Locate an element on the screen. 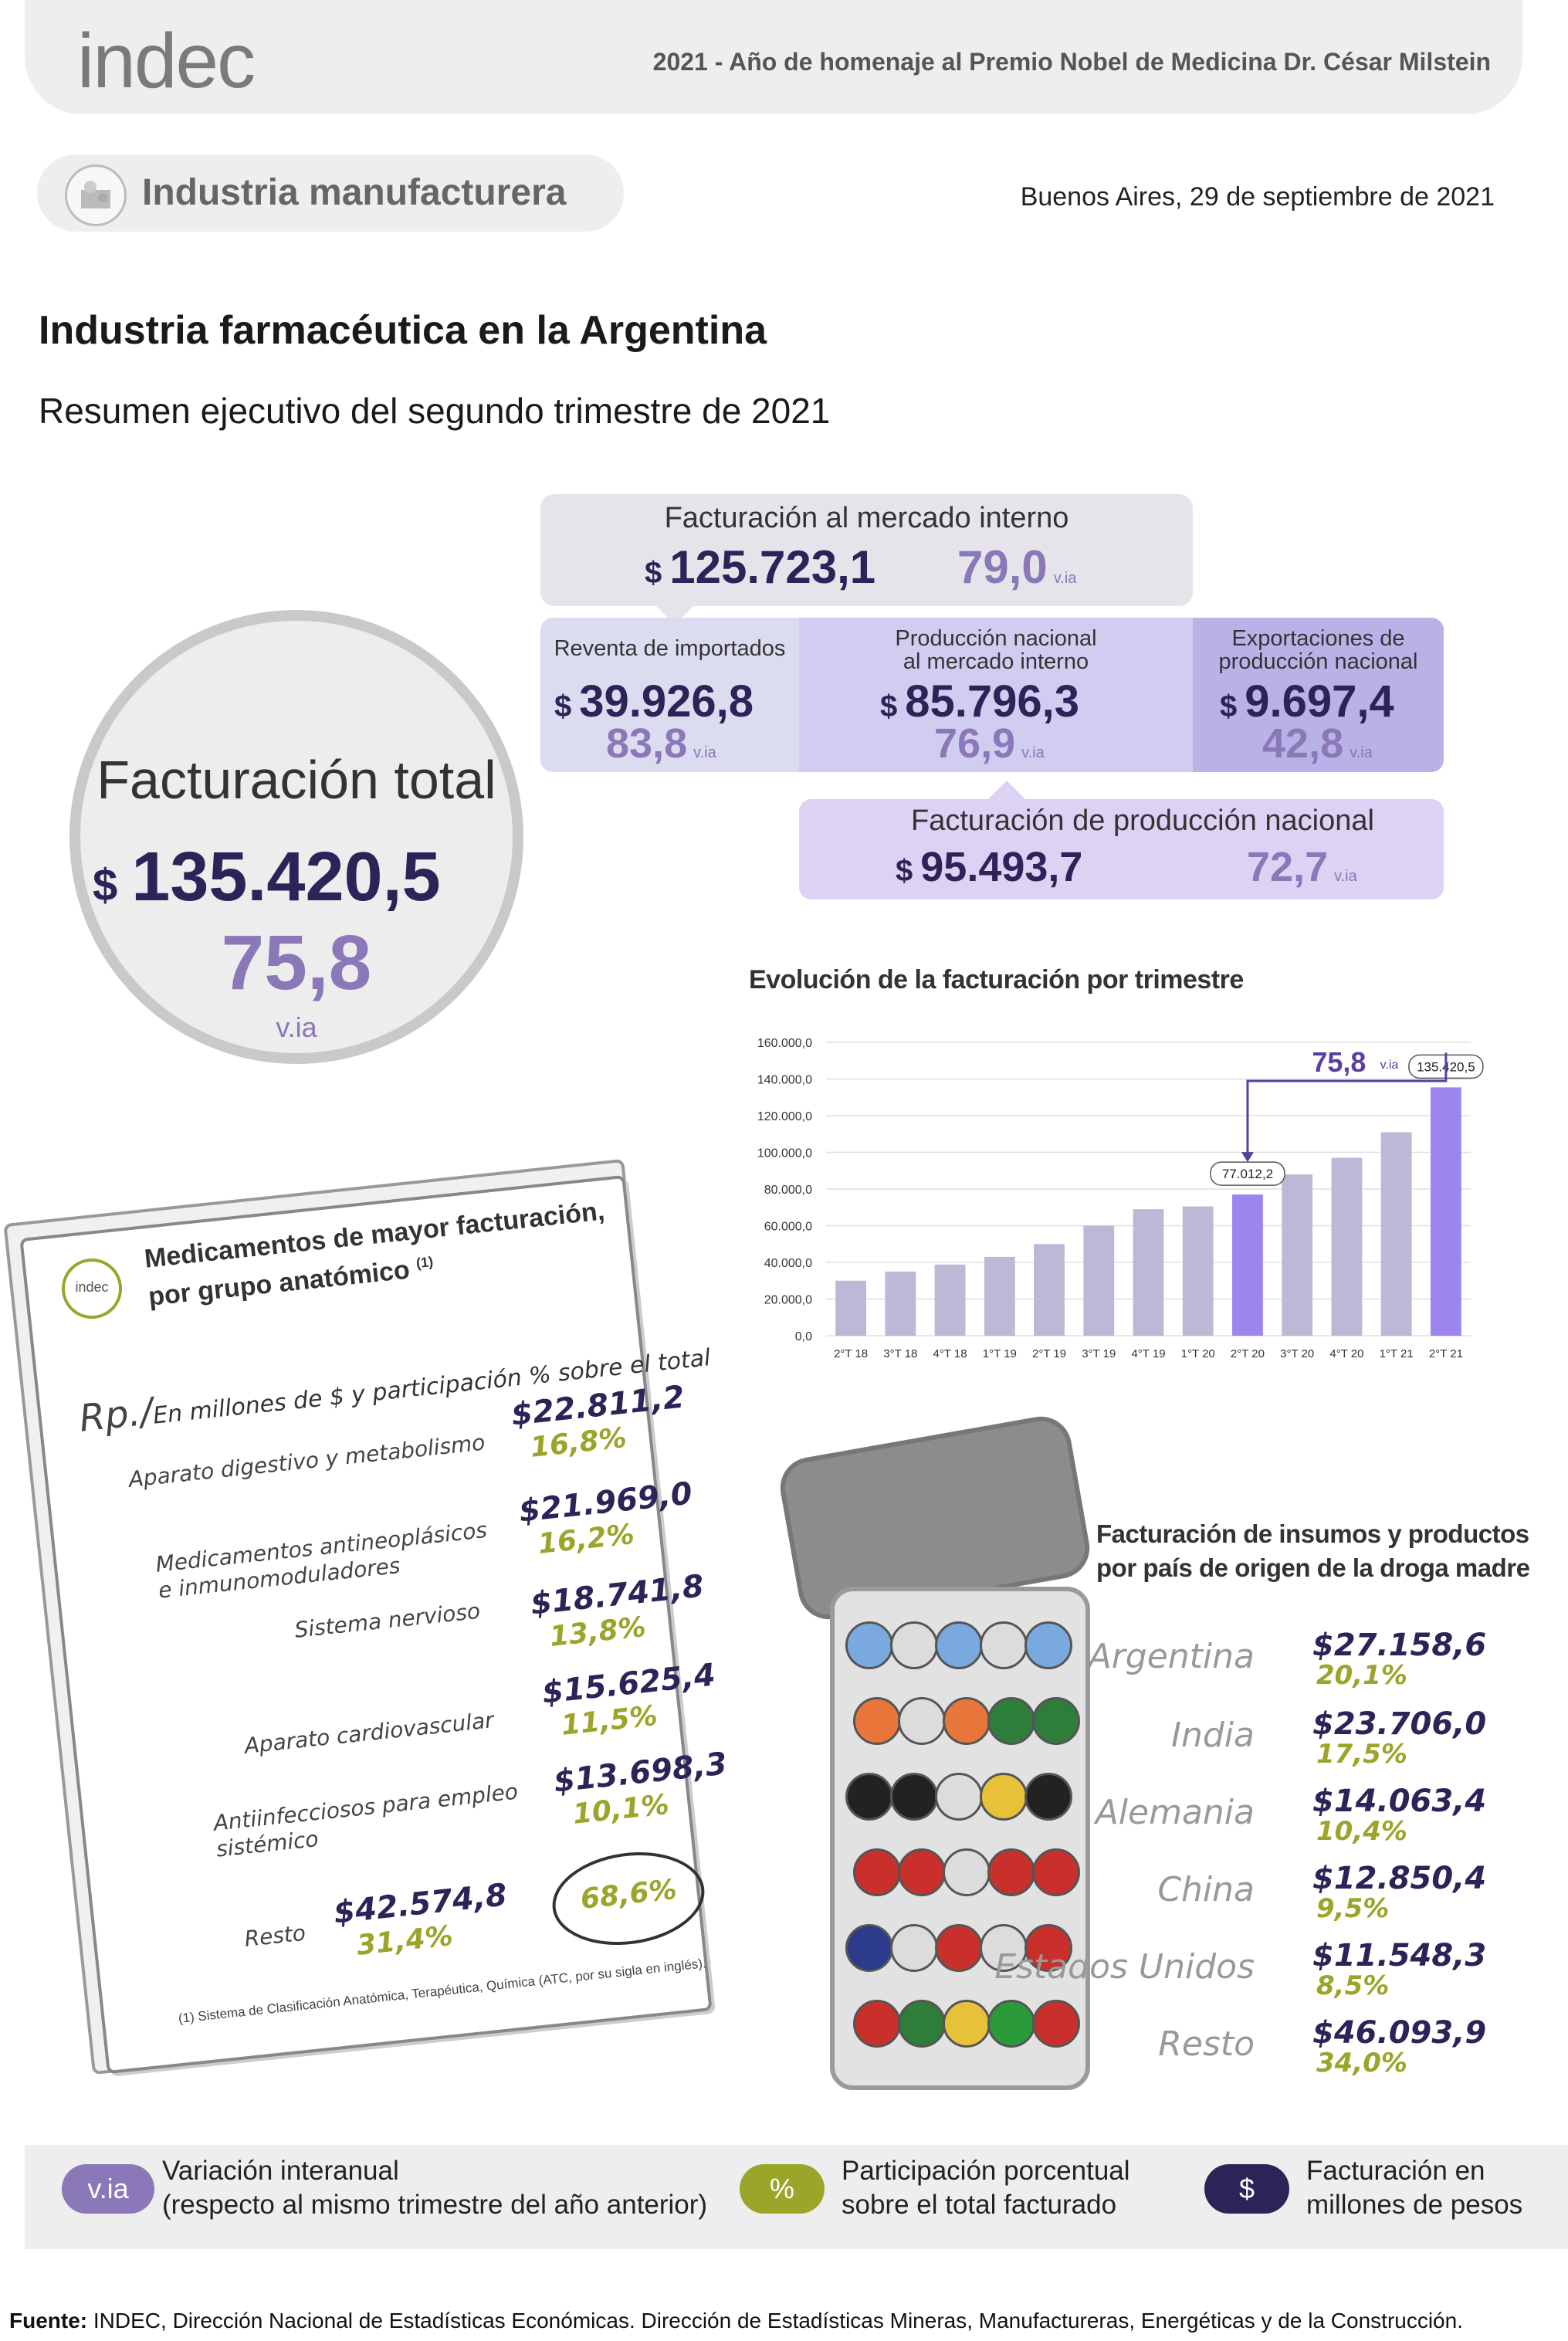 The width and height of the screenshot is (1568, 2341). resale-value: $39.926,8 is located at coordinates (654, 701).